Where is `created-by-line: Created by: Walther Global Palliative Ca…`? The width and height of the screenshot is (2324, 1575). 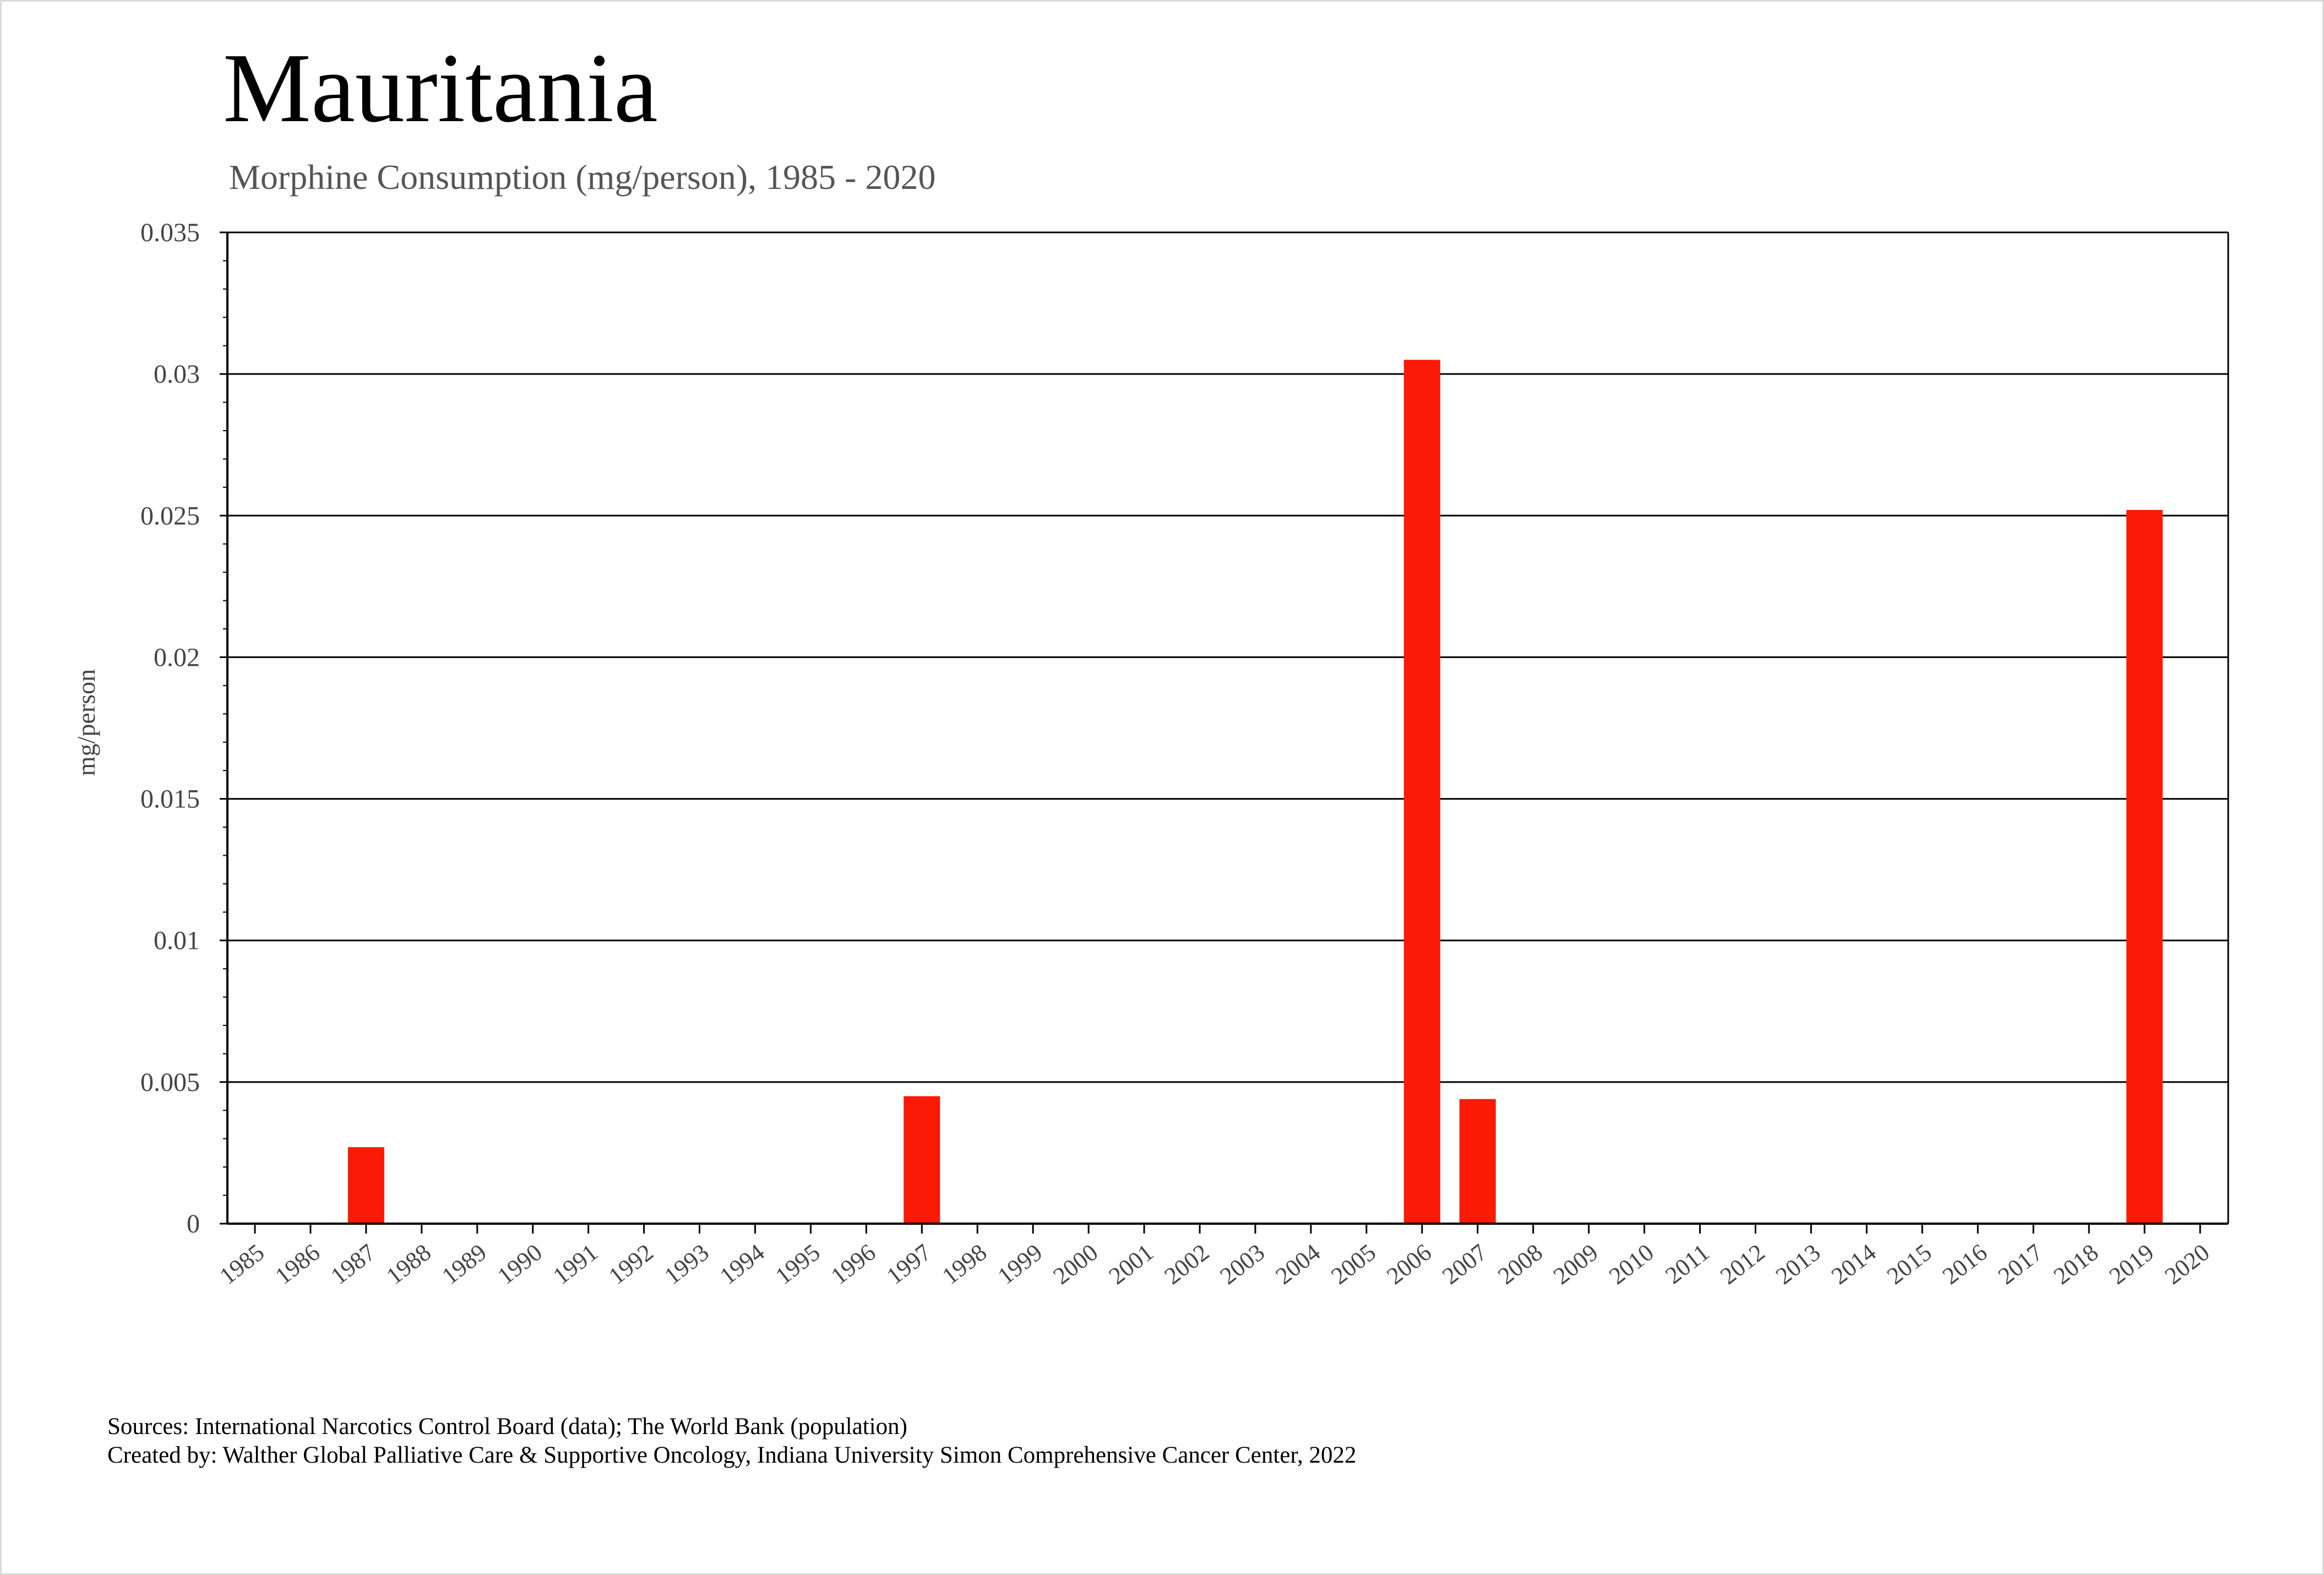 created-by-line: Created by: Walther Global Palliative Ca… is located at coordinates (732, 1455).